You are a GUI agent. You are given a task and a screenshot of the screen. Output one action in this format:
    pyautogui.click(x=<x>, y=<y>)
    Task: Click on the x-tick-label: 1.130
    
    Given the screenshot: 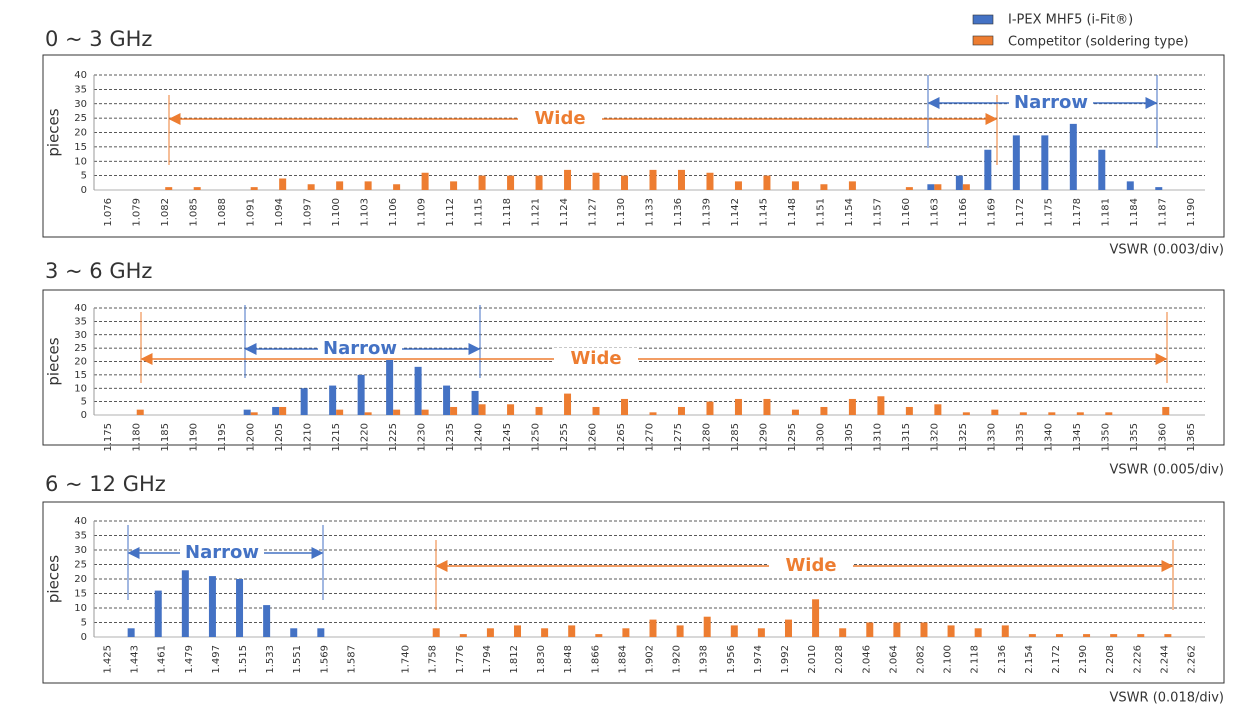 What is the action you would take?
    pyautogui.click(x=621, y=212)
    